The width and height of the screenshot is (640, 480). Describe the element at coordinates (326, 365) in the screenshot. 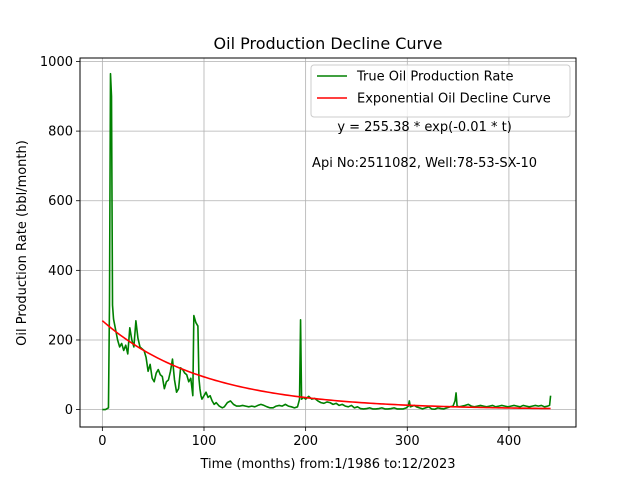

I see `series-line-exponential-curve` at that location.